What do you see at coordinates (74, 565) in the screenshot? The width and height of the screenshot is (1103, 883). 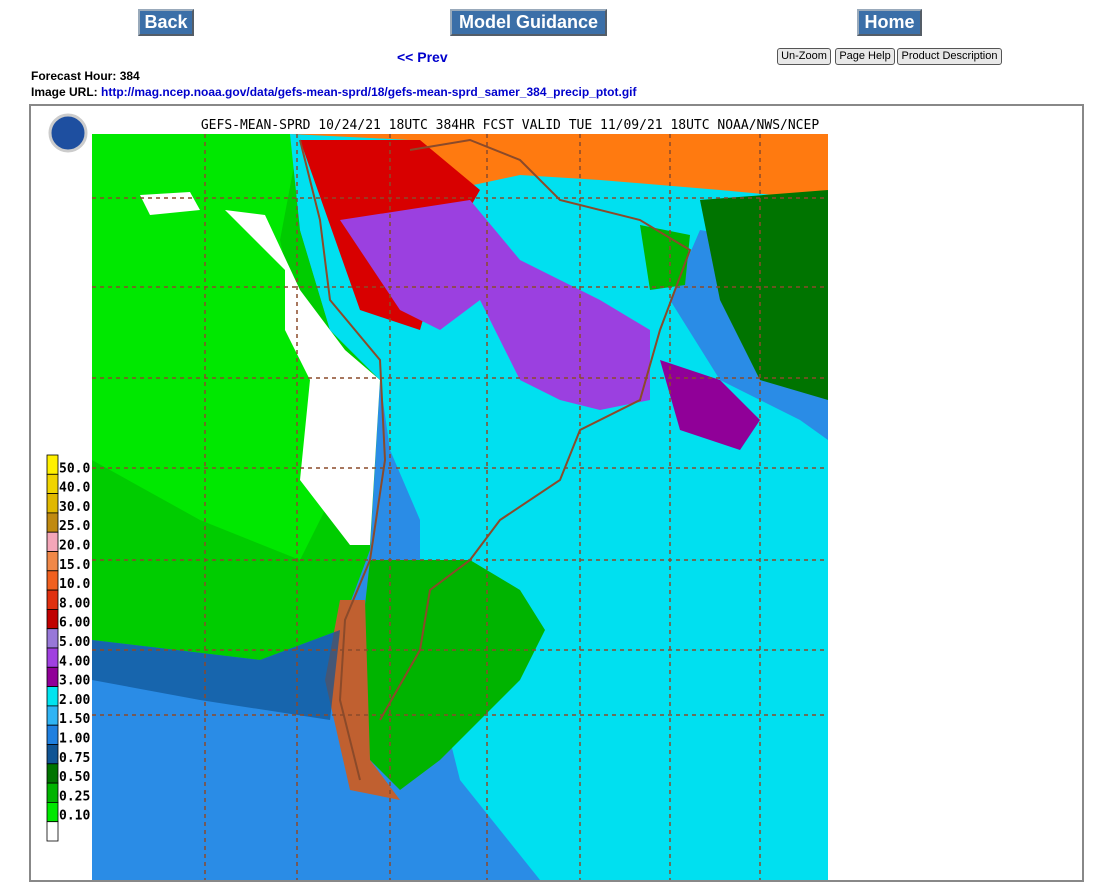 I see `legend-label: 15.0` at bounding box center [74, 565].